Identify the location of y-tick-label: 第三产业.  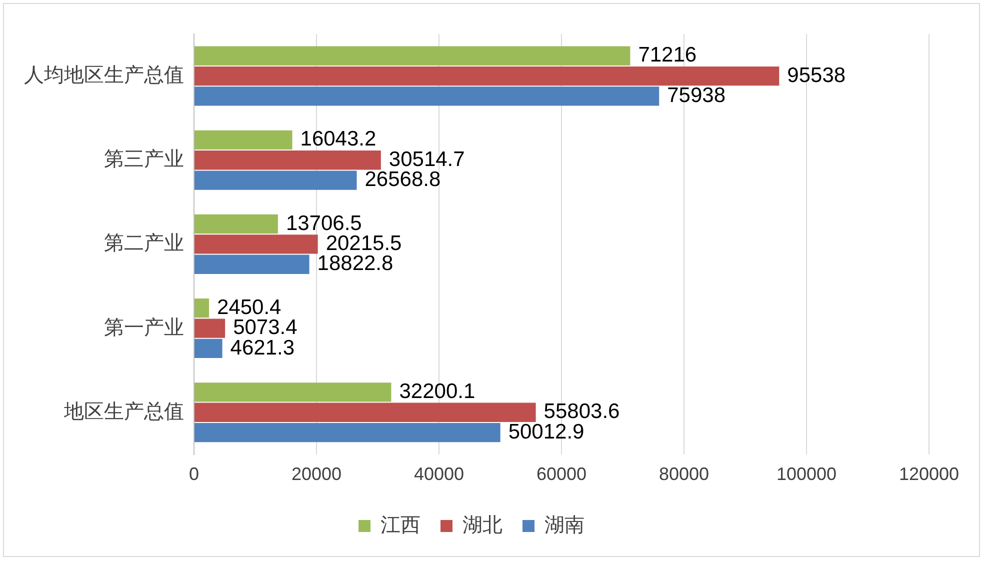
(144, 159).